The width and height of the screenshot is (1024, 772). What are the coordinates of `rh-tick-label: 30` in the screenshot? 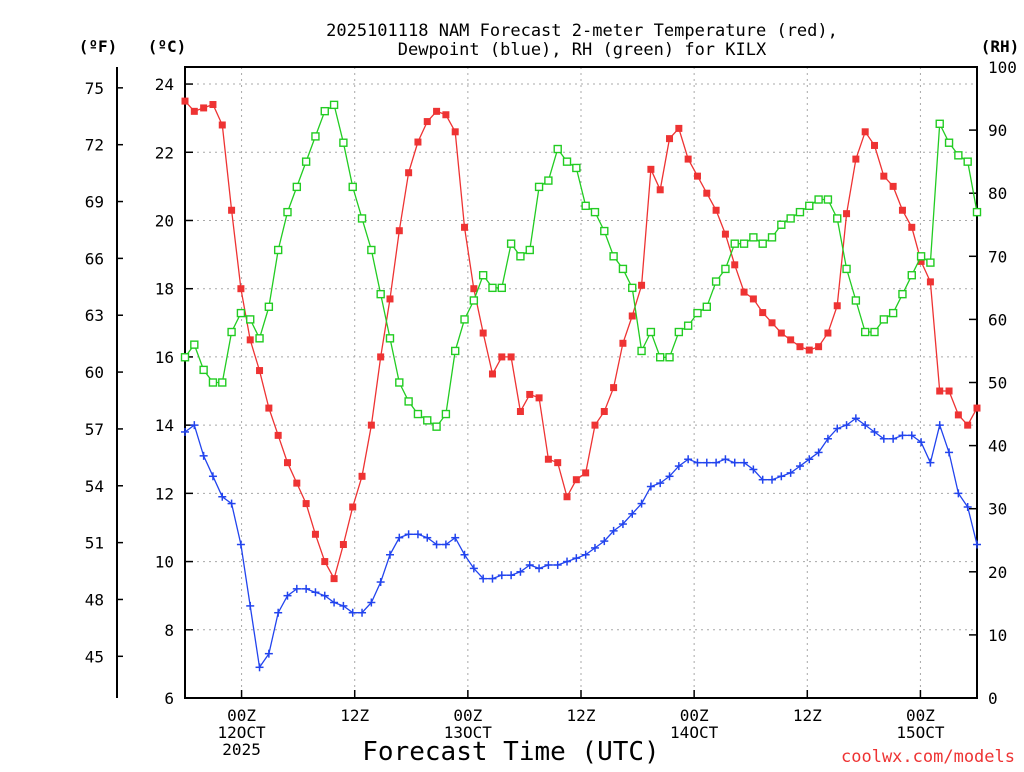 It's located at (997, 509).